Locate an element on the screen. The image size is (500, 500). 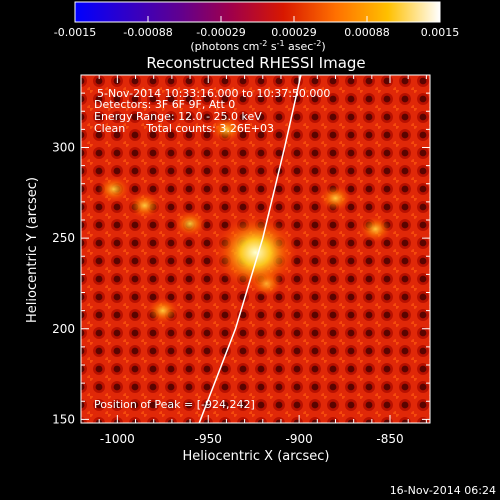
x-tick-label: -850 is located at coordinates (389, 439).